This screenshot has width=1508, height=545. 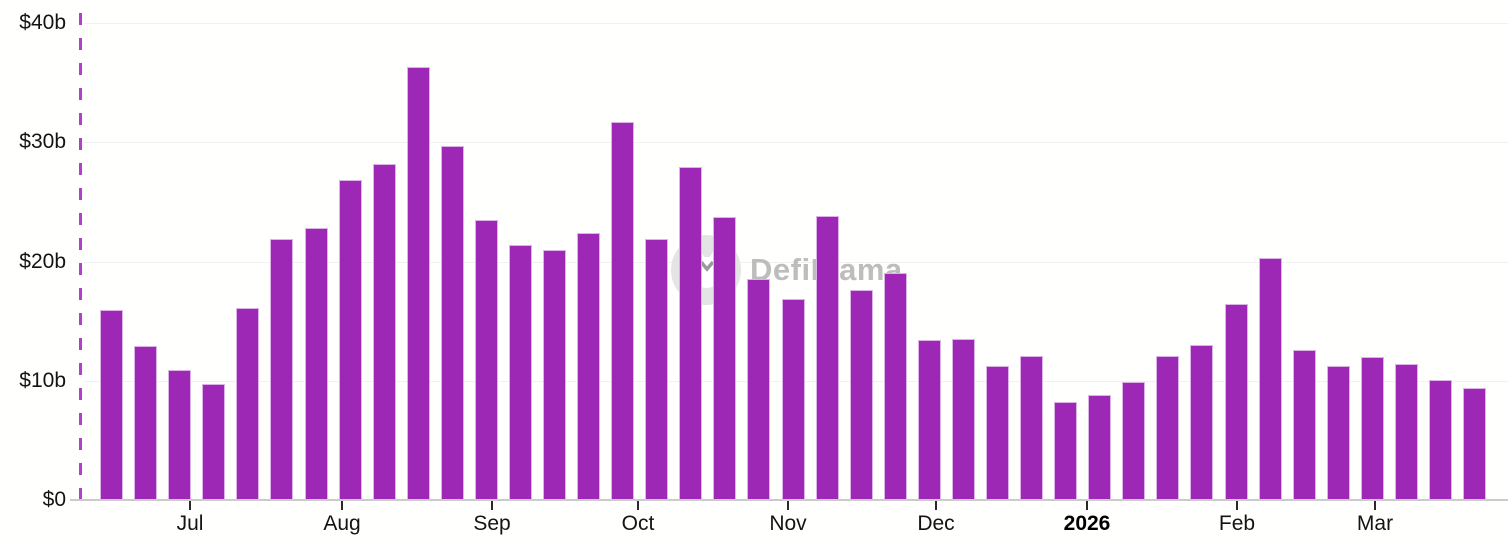 I want to click on x-axis-tick-label: Dec, so click(x=936, y=523).